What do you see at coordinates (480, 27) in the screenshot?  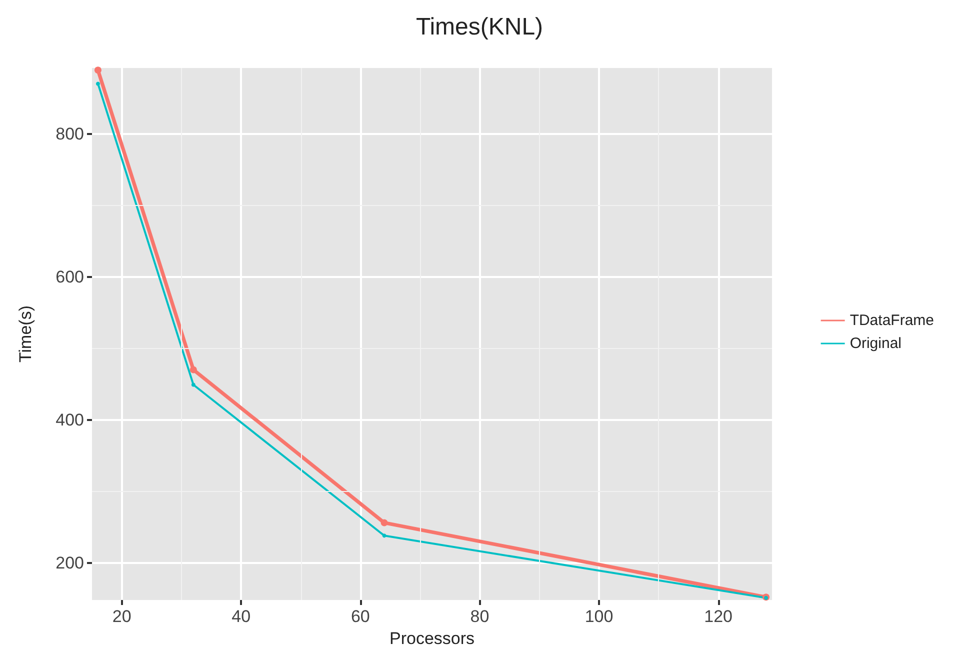 I see `chart-title: Times(KNL)` at bounding box center [480, 27].